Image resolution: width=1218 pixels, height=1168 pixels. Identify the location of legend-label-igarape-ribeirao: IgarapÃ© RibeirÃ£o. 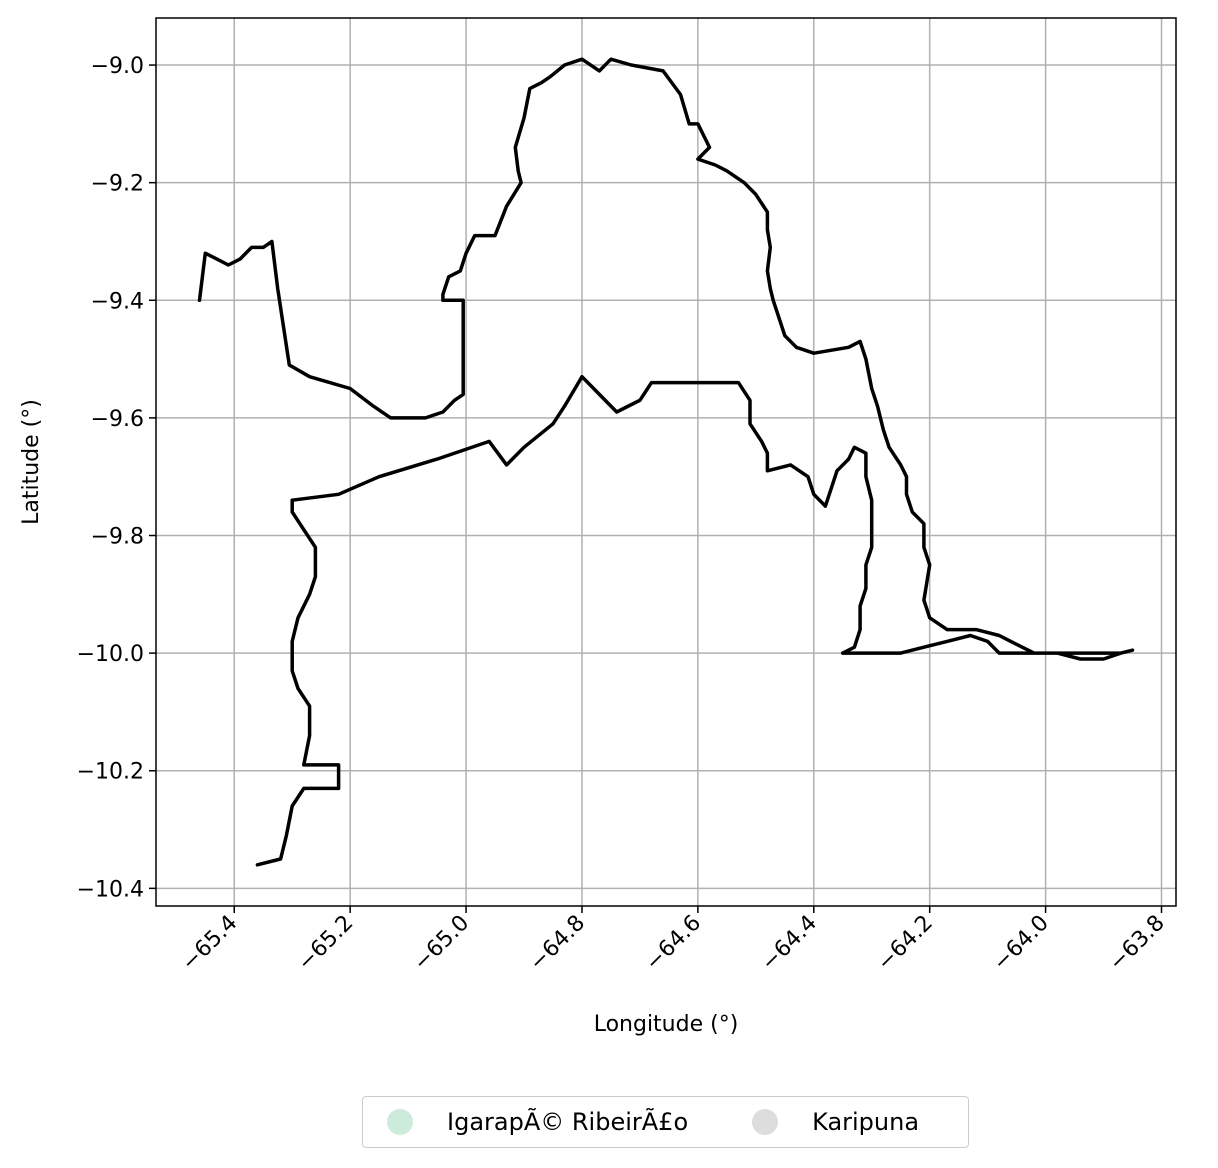
(568, 1122).